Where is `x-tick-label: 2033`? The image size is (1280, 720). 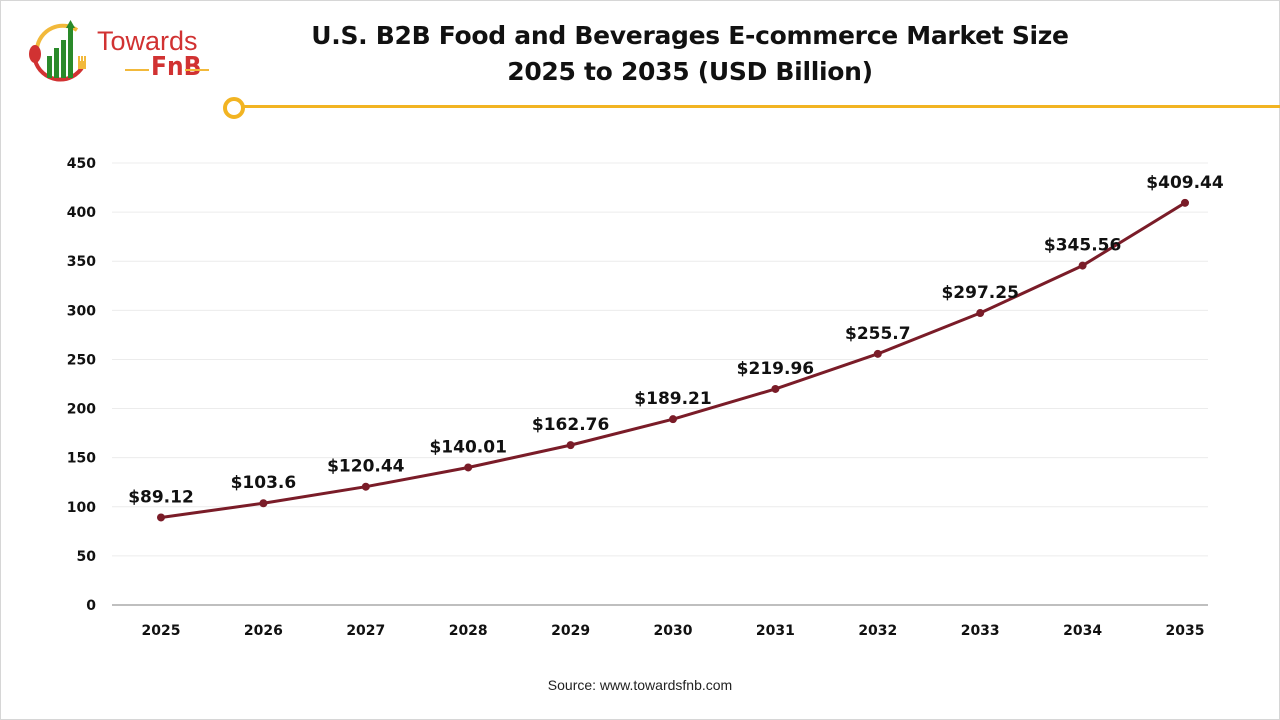 x-tick-label: 2033 is located at coordinates (980, 631).